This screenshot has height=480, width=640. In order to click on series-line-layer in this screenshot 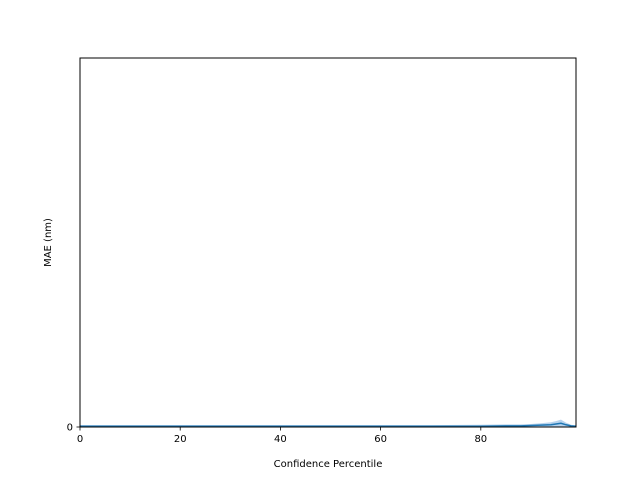, I will do `click(328, 425)`.